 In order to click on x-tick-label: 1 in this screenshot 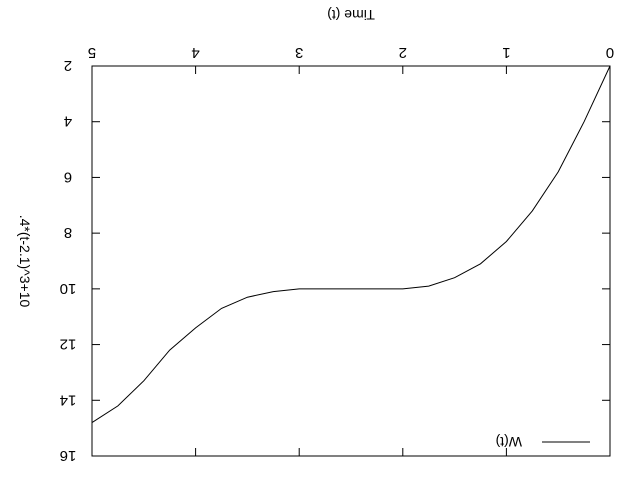, I will do `click(506, 52)`.